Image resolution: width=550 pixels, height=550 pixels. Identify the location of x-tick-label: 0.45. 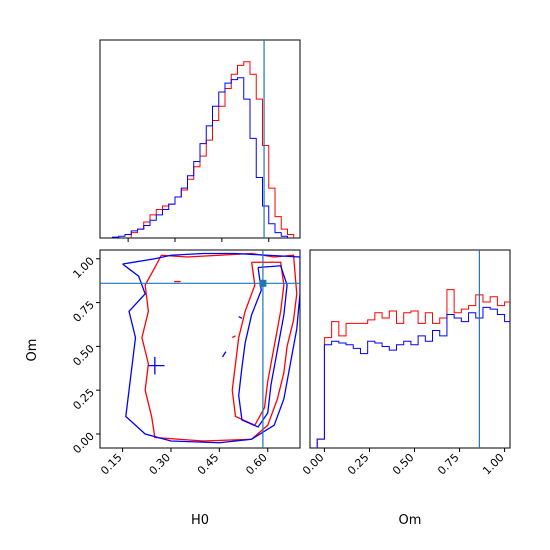
(208, 464).